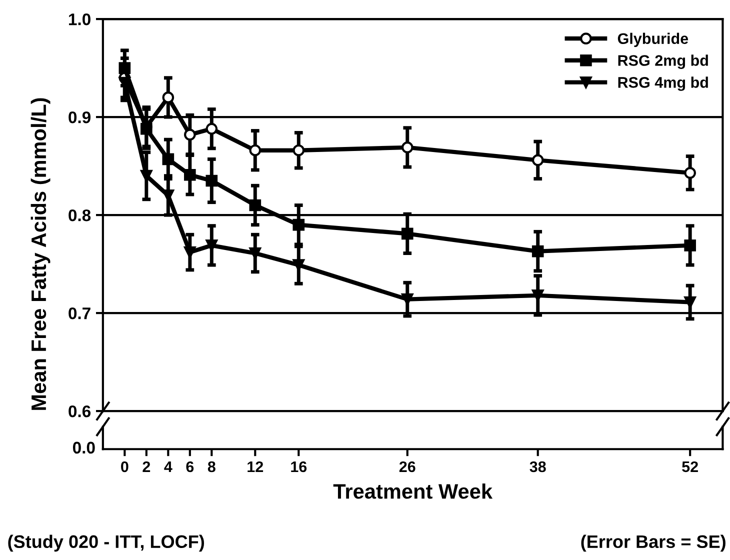  I want to click on x-tick-label: 52, so click(690, 466).